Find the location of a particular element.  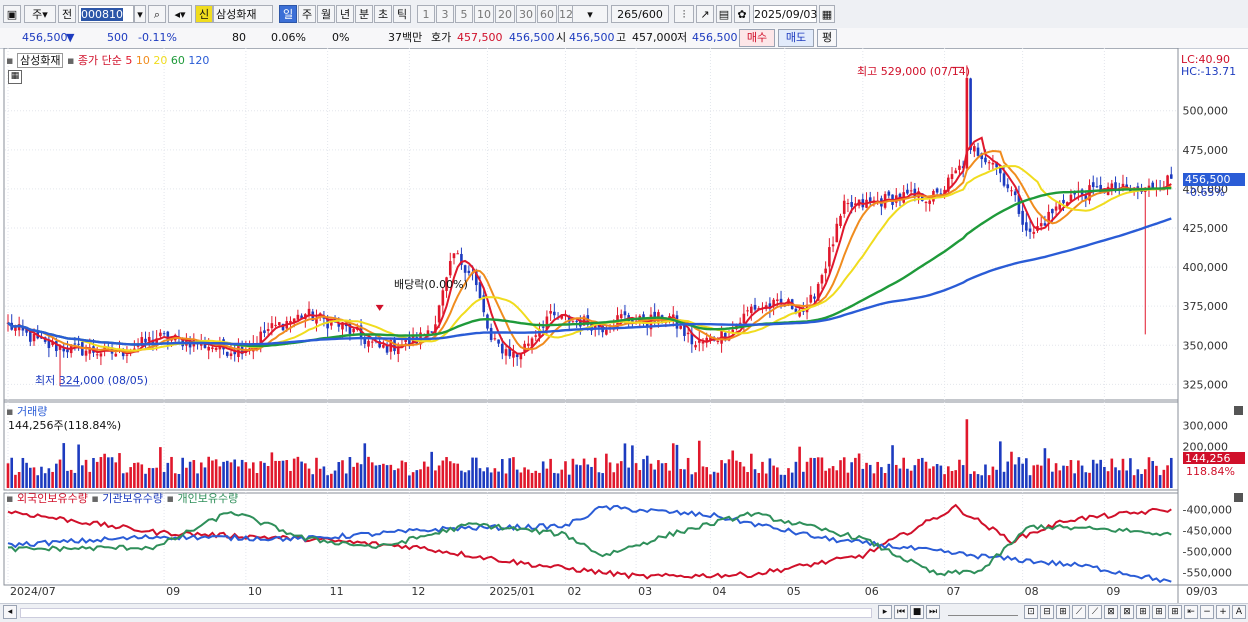

draw-icon: ↗ is located at coordinates (705, 14).